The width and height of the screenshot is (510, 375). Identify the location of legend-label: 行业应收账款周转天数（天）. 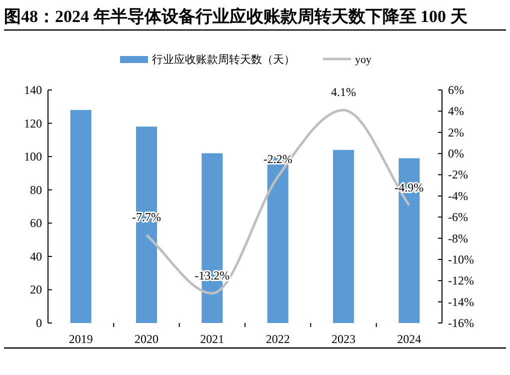
(223, 59).